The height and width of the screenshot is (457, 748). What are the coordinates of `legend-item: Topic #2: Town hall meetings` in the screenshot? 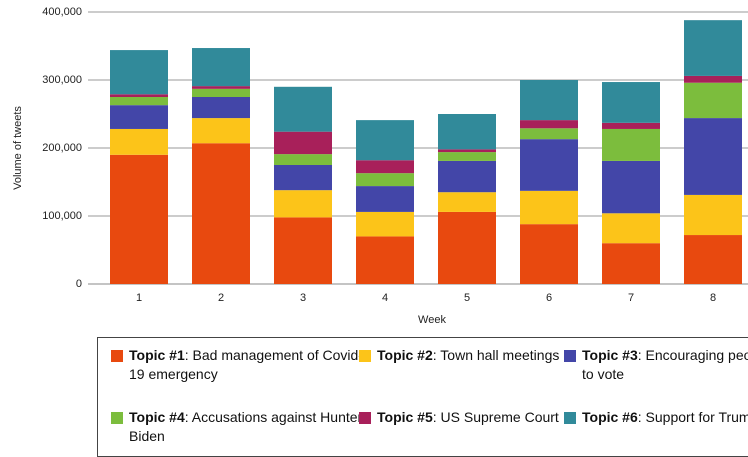 It's located at (463, 355).